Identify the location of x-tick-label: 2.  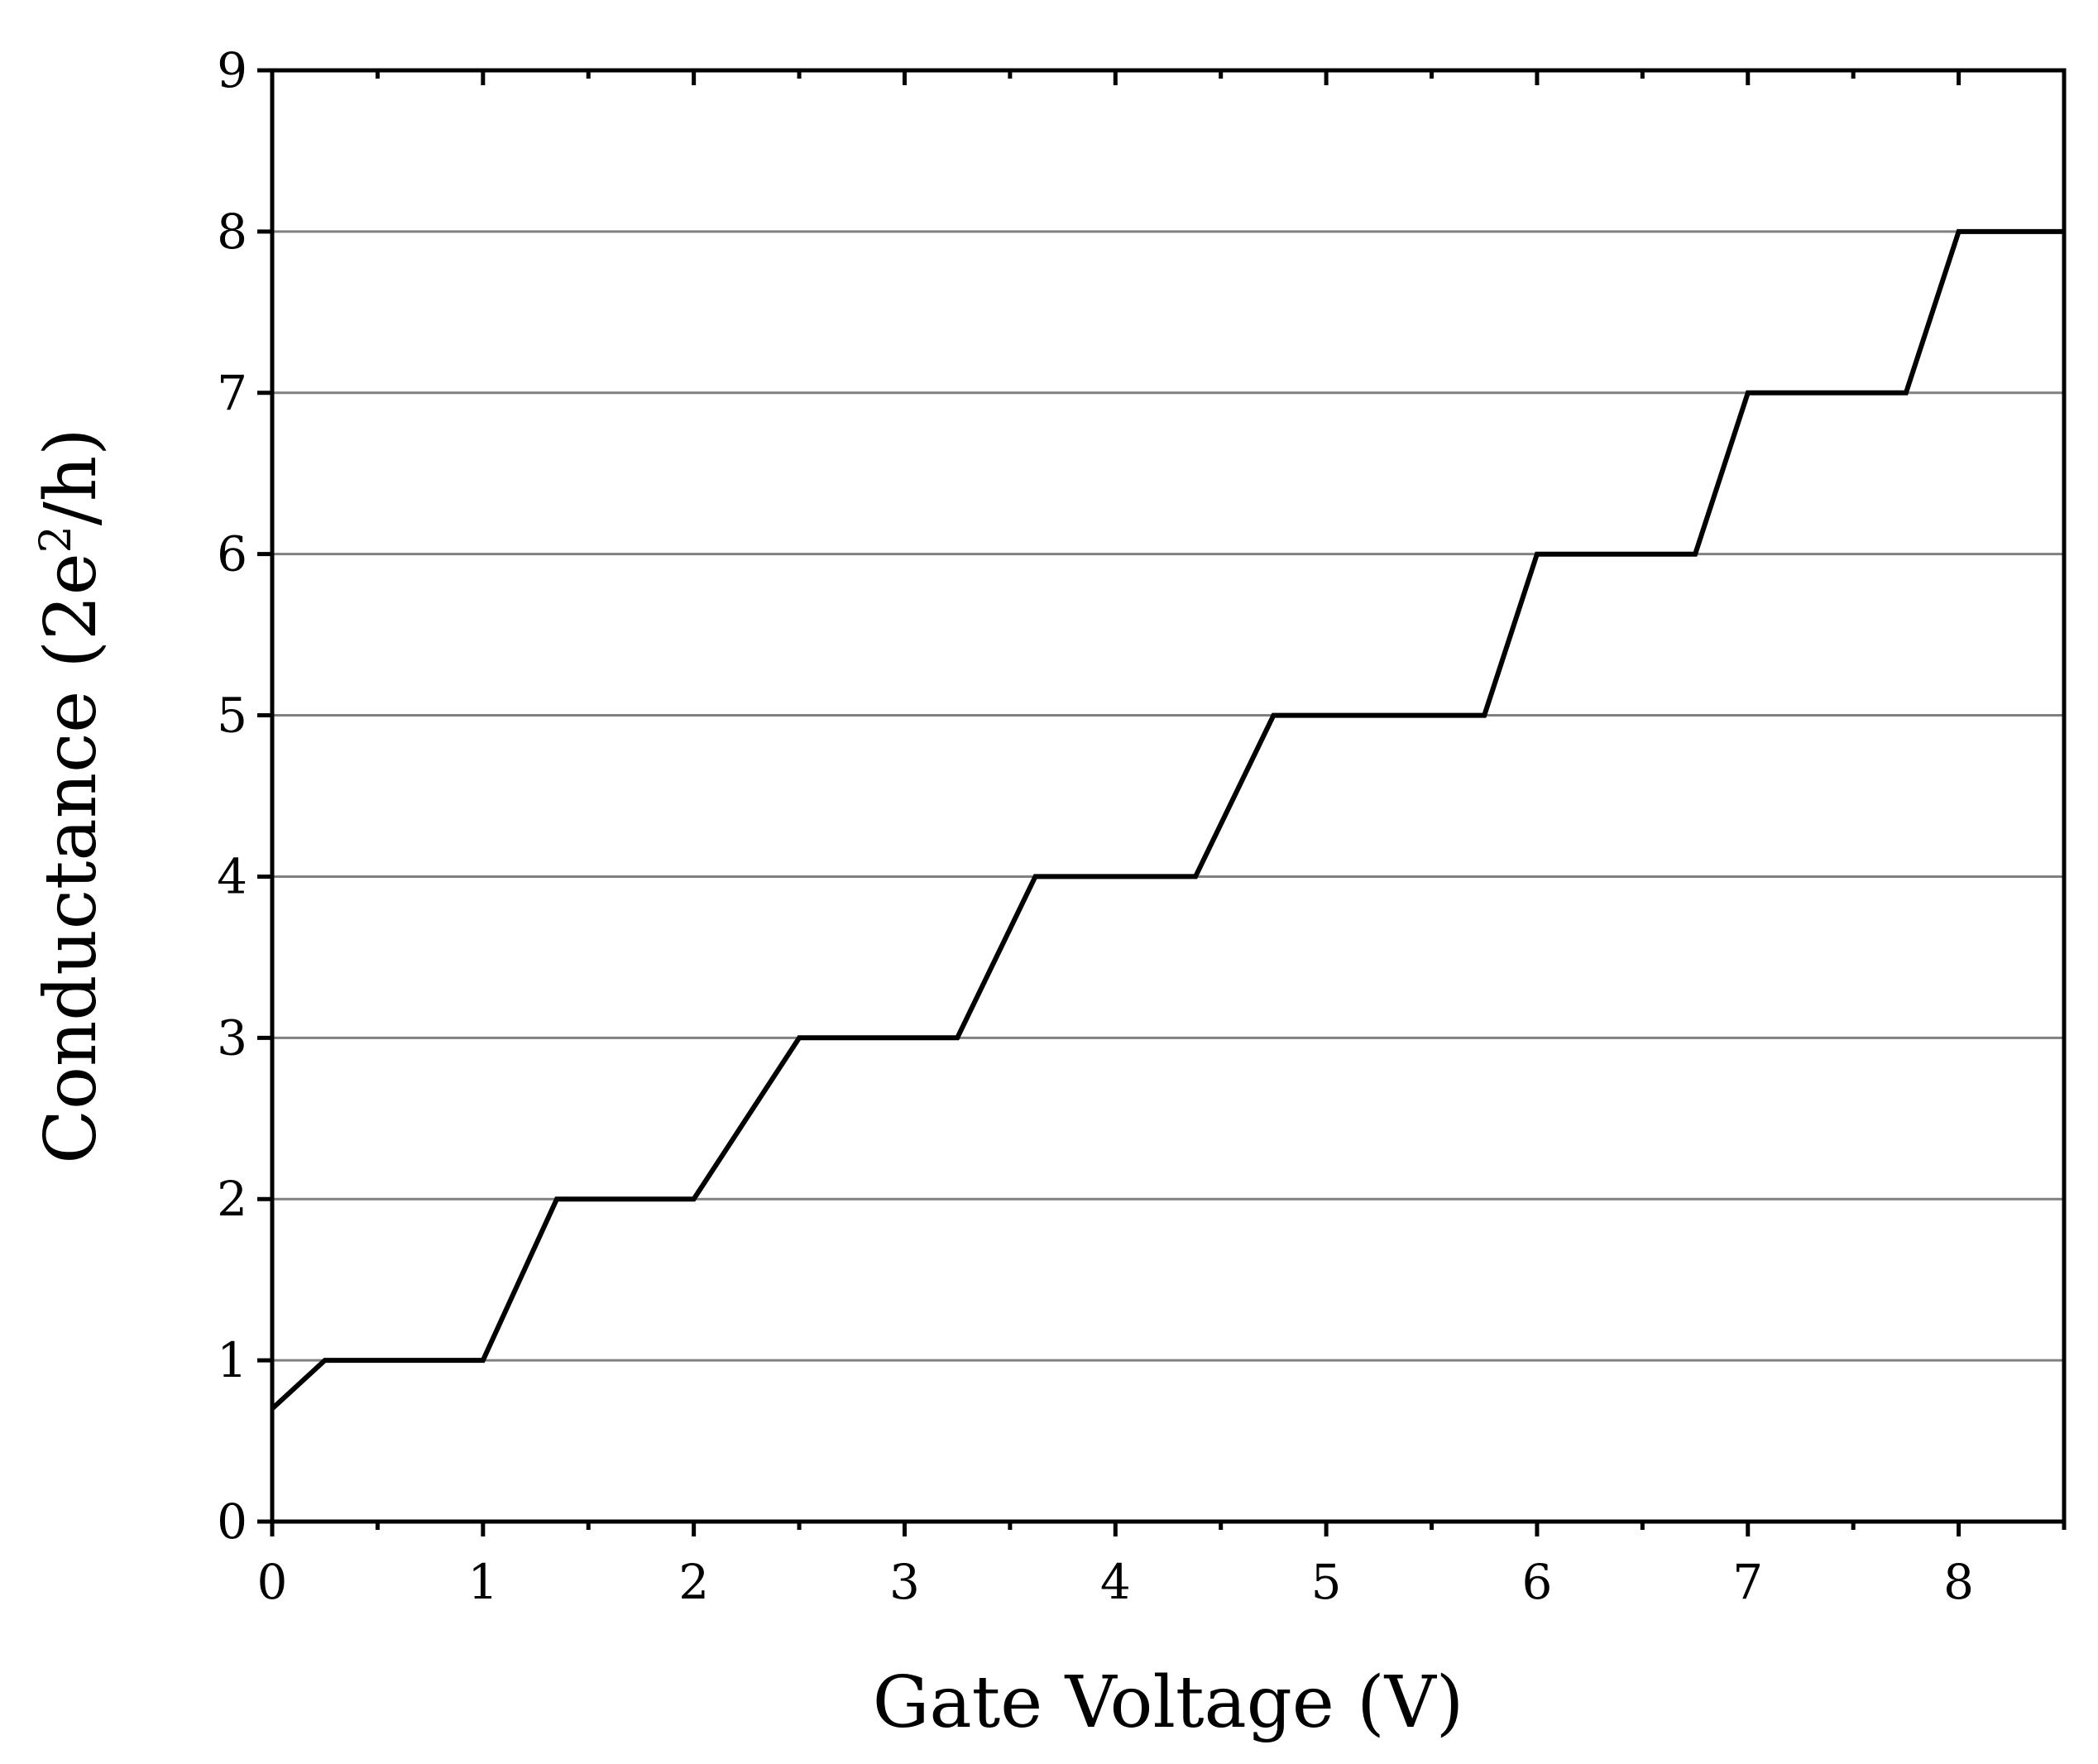
(693, 1582).